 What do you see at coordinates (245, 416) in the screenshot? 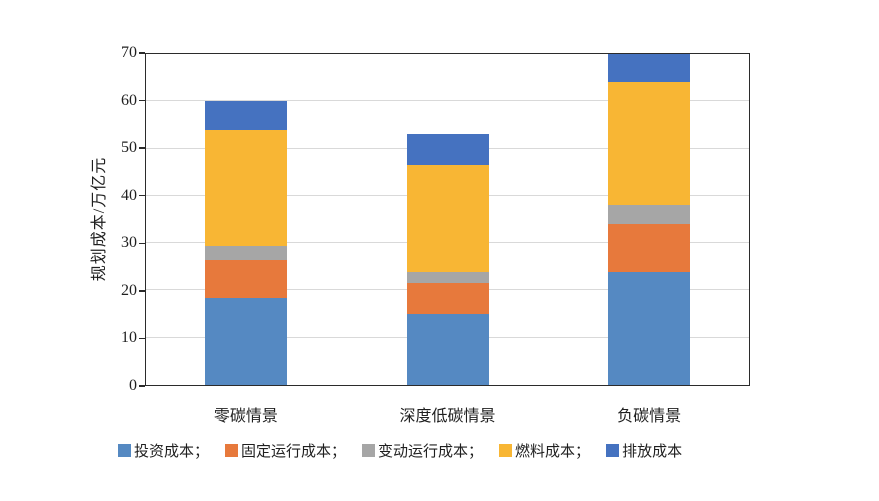
I see `x-axis-label: 零碳情景` at bounding box center [245, 416].